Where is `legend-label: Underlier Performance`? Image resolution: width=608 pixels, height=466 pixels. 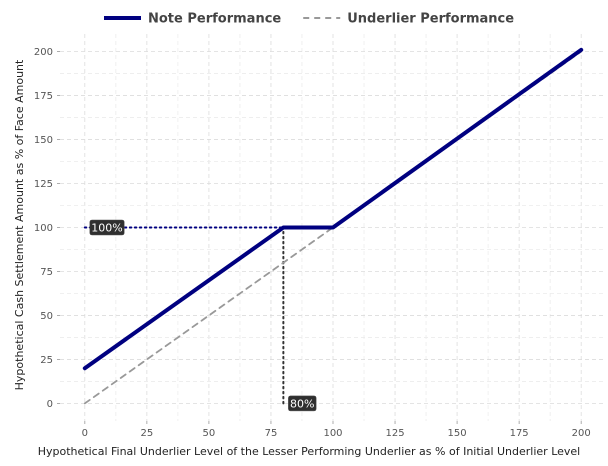
legend-label: Underlier Performance is located at coordinates (430, 19).